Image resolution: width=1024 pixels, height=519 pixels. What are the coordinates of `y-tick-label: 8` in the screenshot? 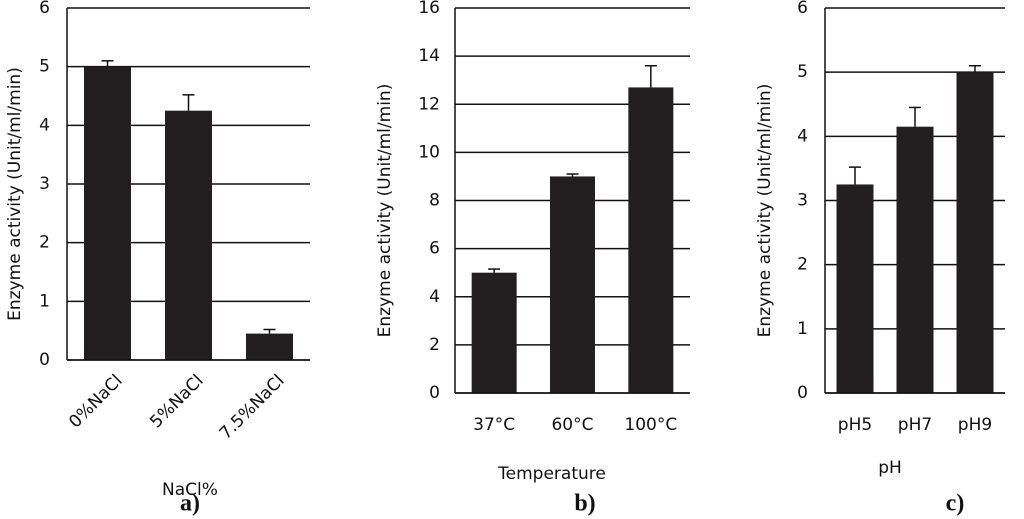 It's located at (434, 201).